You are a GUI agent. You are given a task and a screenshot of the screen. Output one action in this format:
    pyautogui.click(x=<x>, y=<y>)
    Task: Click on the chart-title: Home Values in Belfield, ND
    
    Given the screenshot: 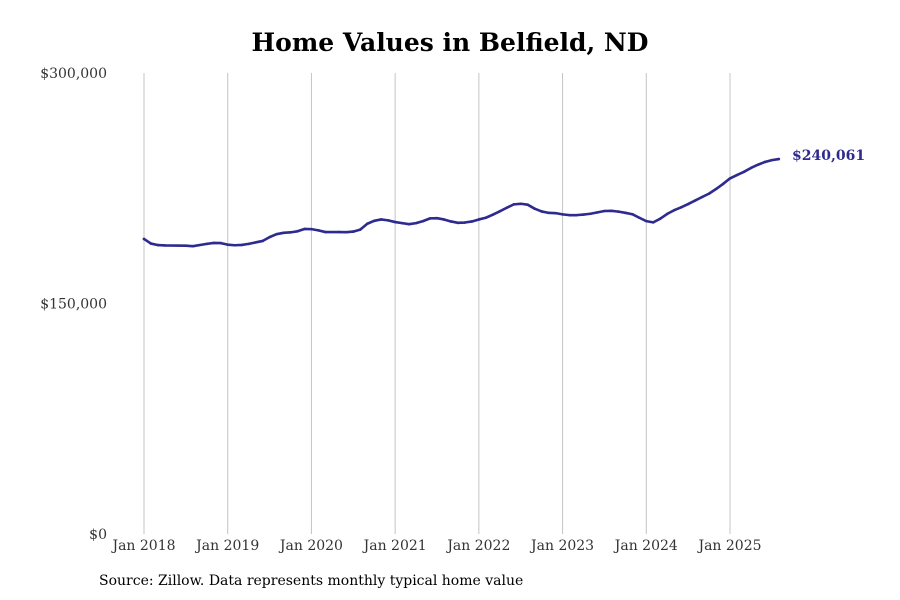 What is the action you would take?
    pyautogui.click(x=450, y=42)
    